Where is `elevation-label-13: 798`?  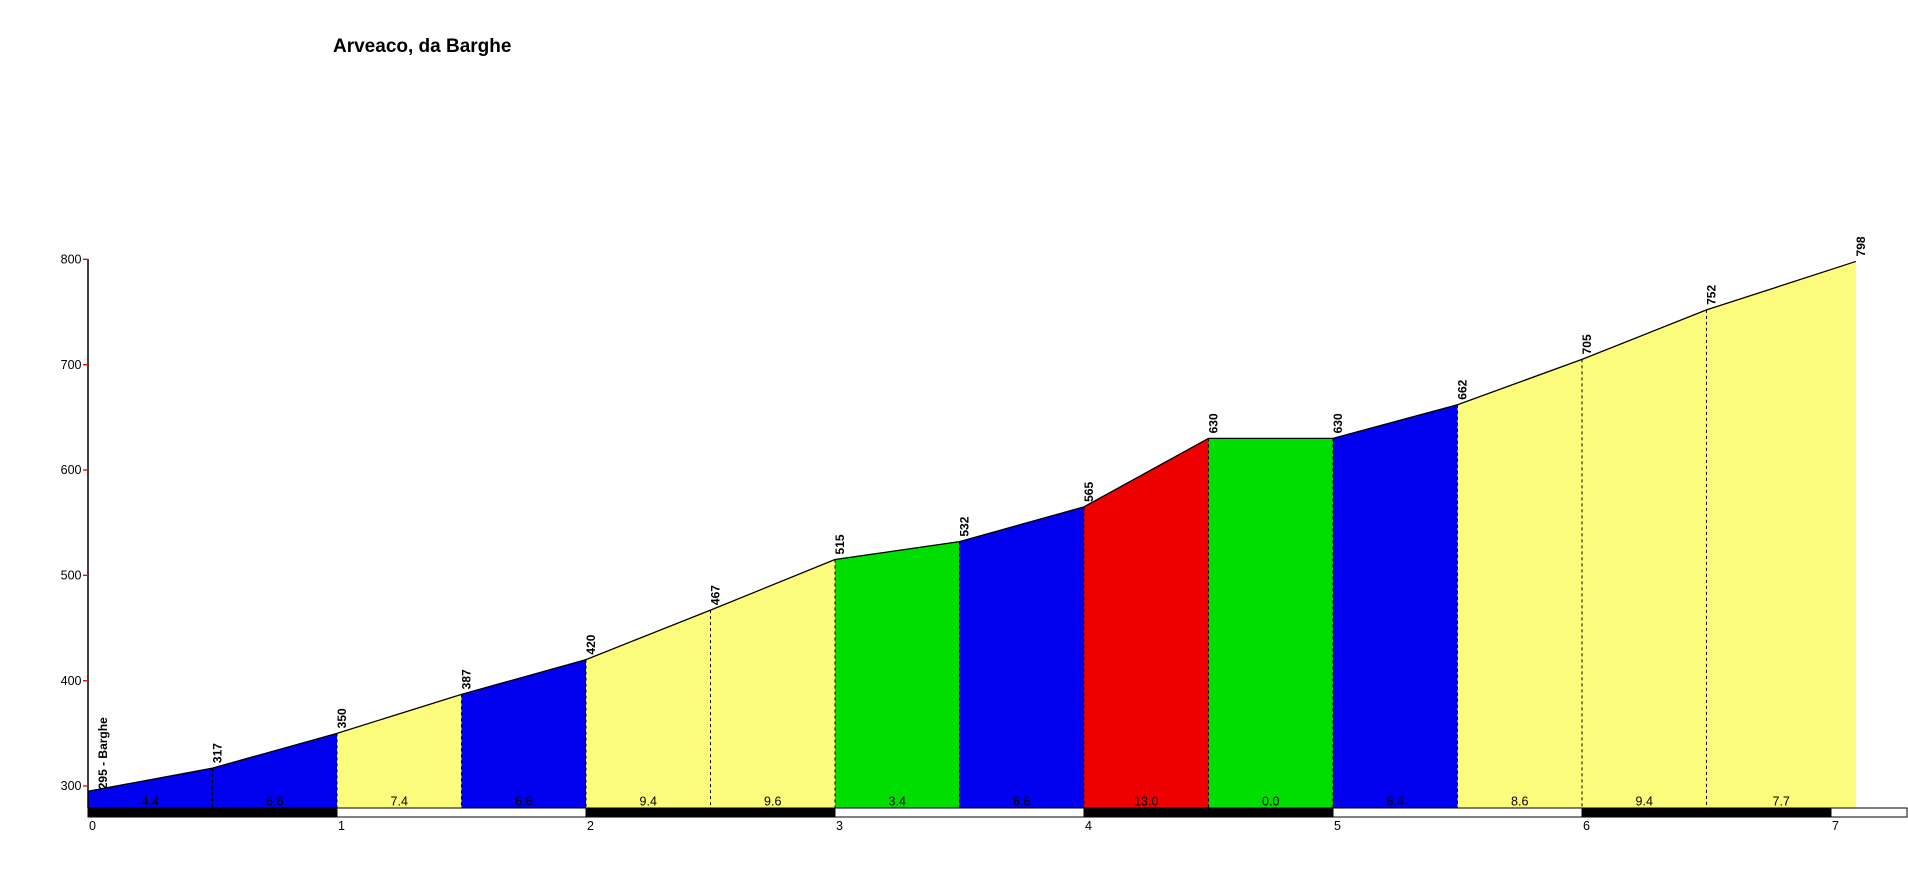
elevation-label-13: 798 is located at coordinates (1861, 246).